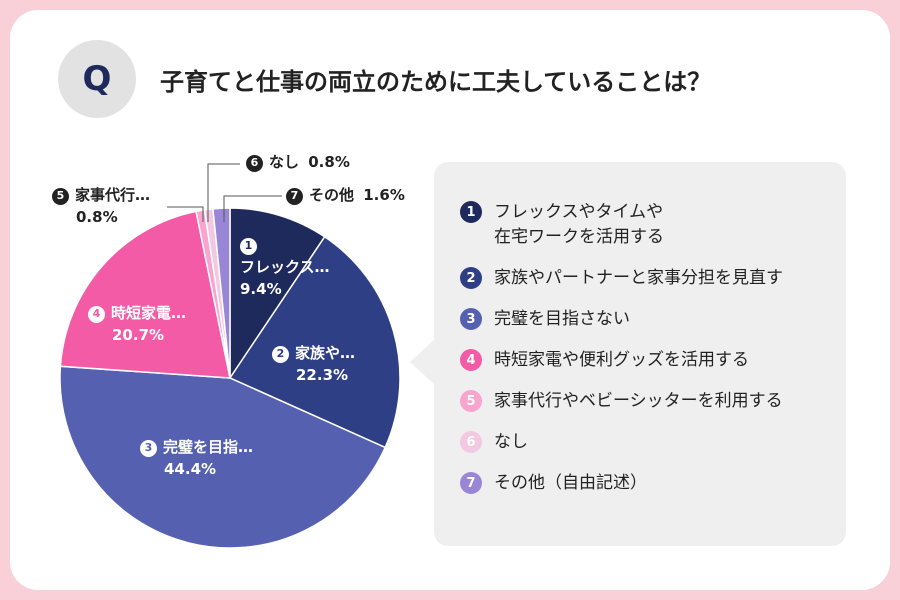 This screenshot has height=600, width=900. Describe the element at coordinates (621, 442) in the screenshot. I see `legend-item-6: 6 なし` at that location.